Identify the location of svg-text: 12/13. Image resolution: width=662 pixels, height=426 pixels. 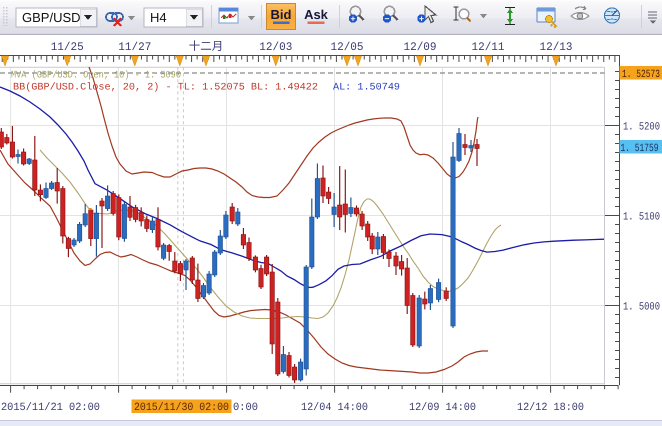
(556, 47).